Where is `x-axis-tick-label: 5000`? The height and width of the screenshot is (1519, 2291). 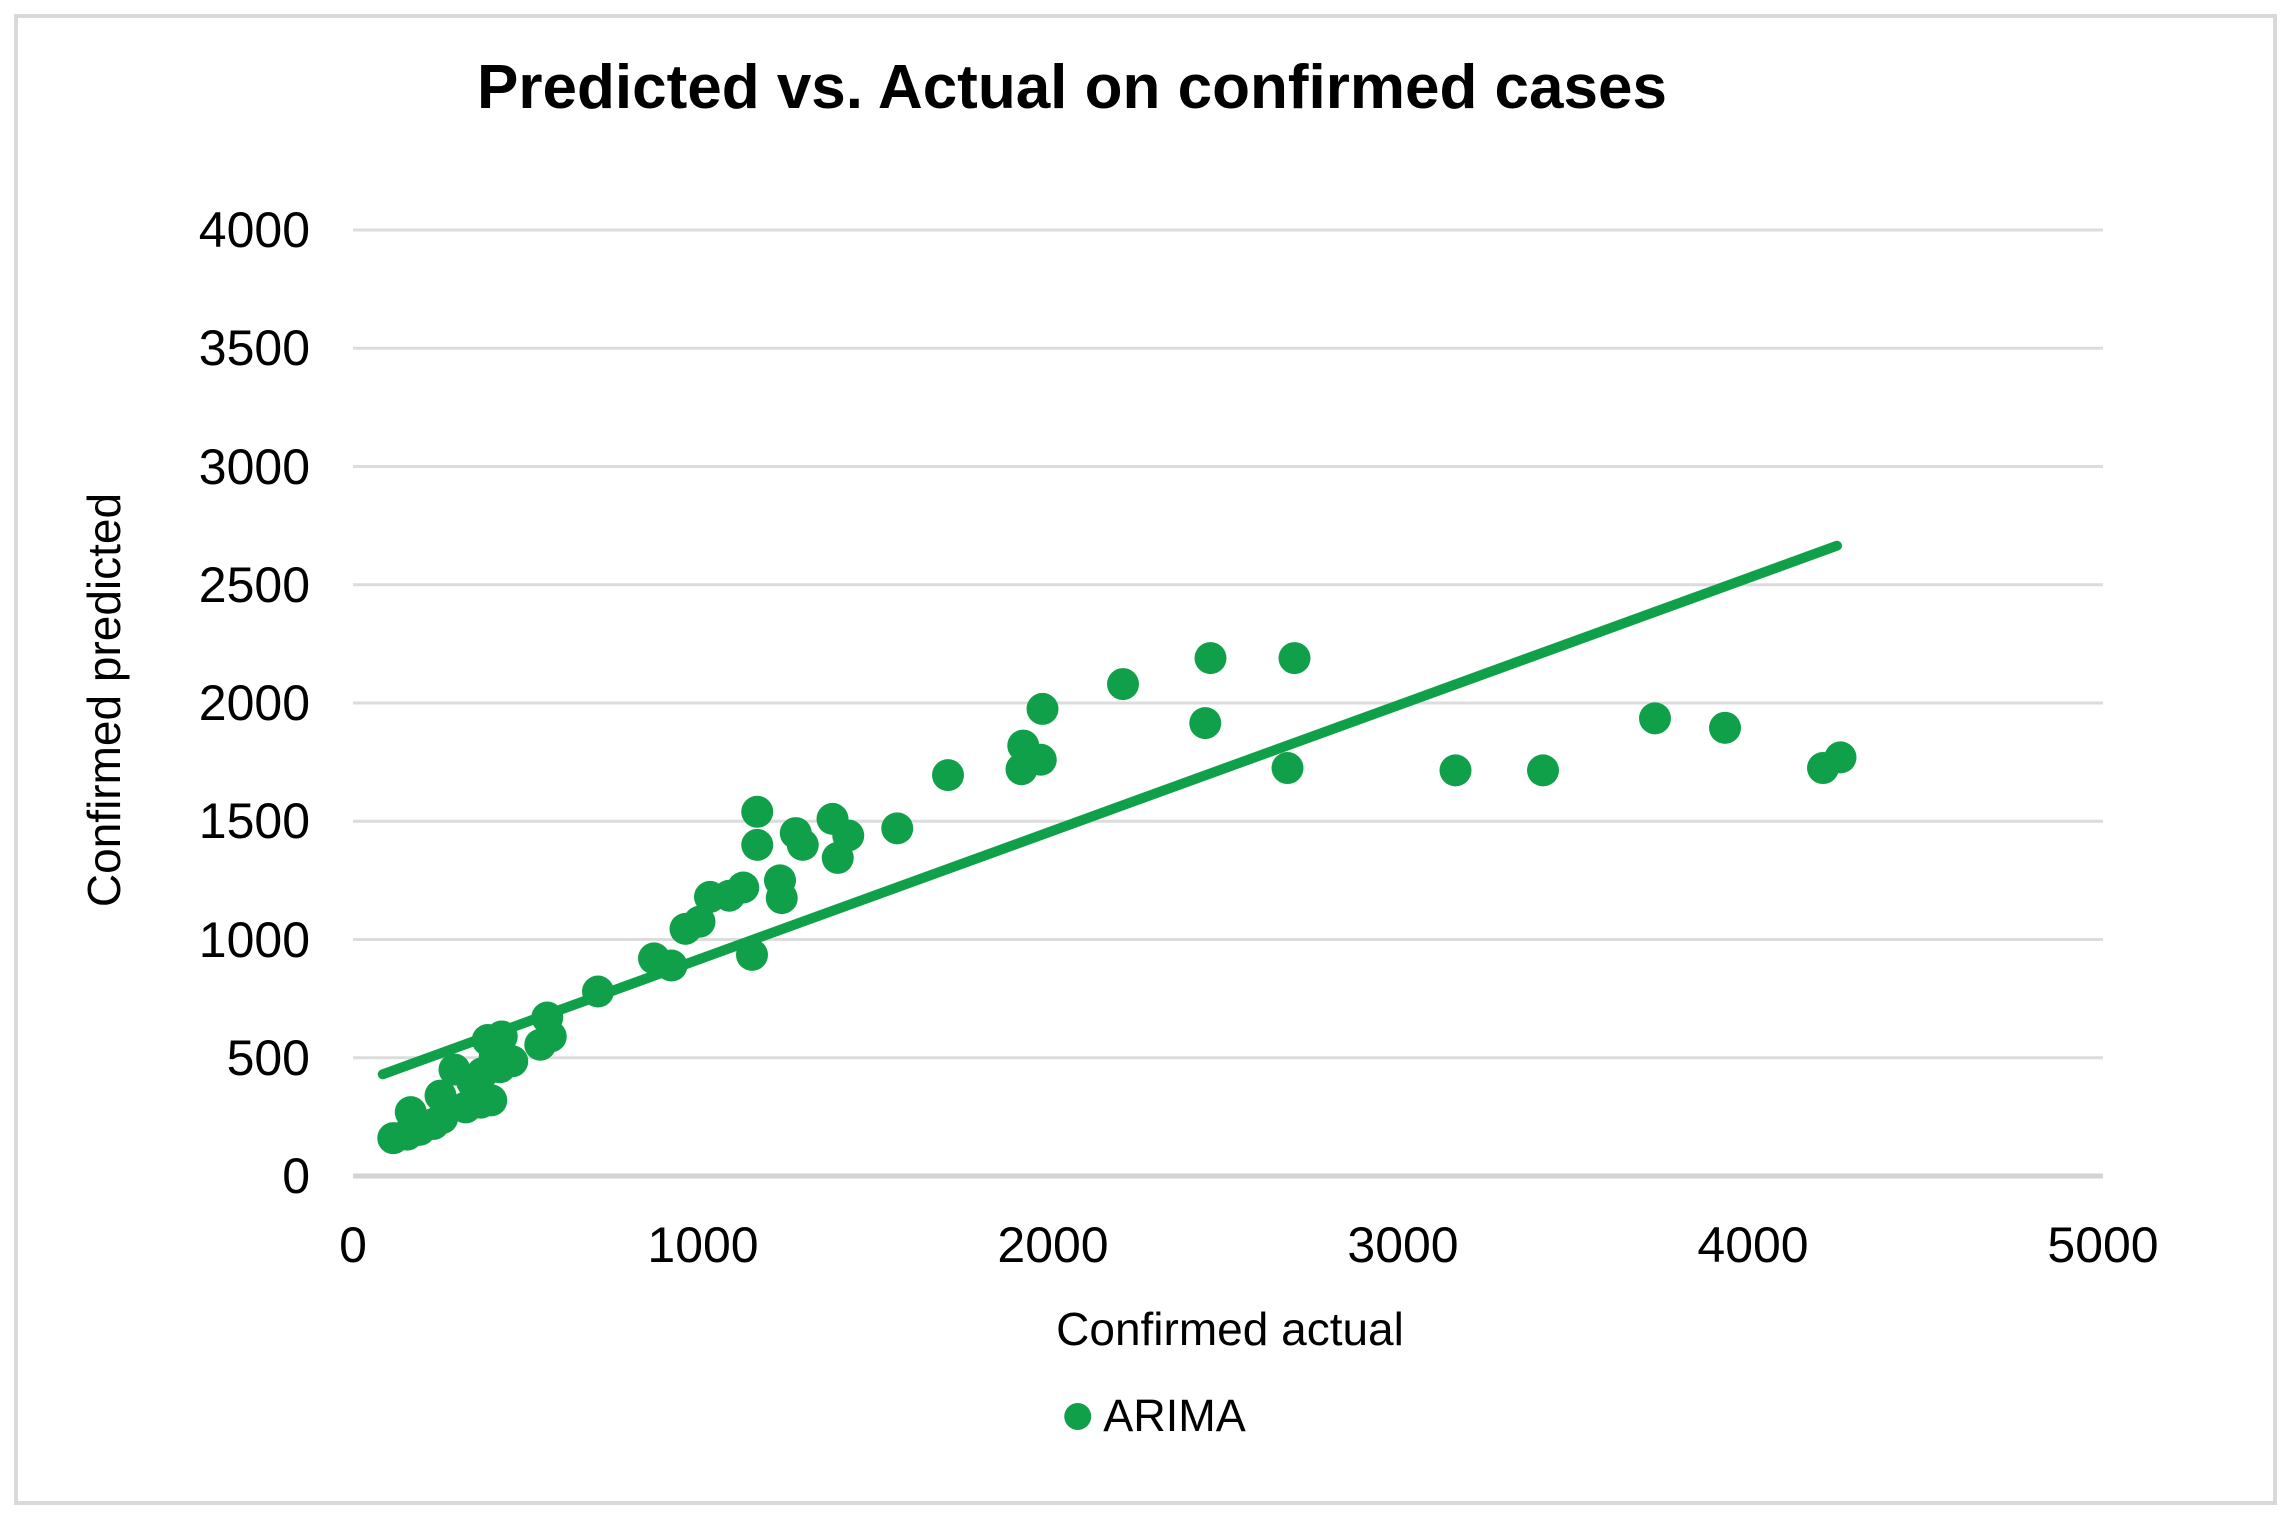
x-axis-tick-label: 5000 is located at coordinates (2103, 1245).